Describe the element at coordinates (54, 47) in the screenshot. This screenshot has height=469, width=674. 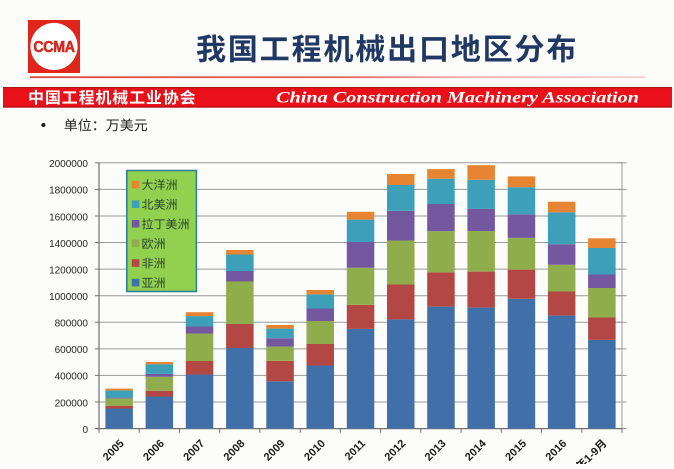
I see `svg-text: CCMA` at that location.